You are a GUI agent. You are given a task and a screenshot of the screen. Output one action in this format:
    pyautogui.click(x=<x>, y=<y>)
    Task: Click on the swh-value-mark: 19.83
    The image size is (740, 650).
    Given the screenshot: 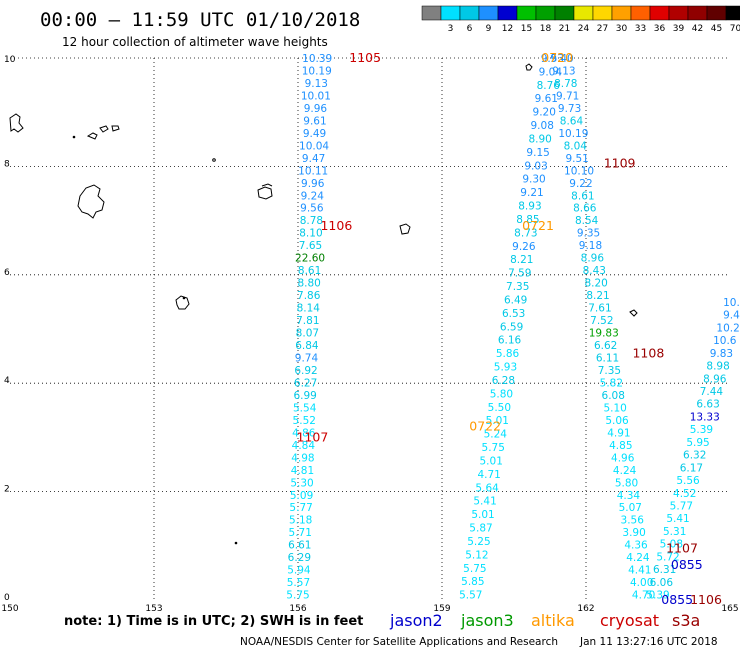 What is the action you would take?
    pyautogui.click(x=604, y=334)
    